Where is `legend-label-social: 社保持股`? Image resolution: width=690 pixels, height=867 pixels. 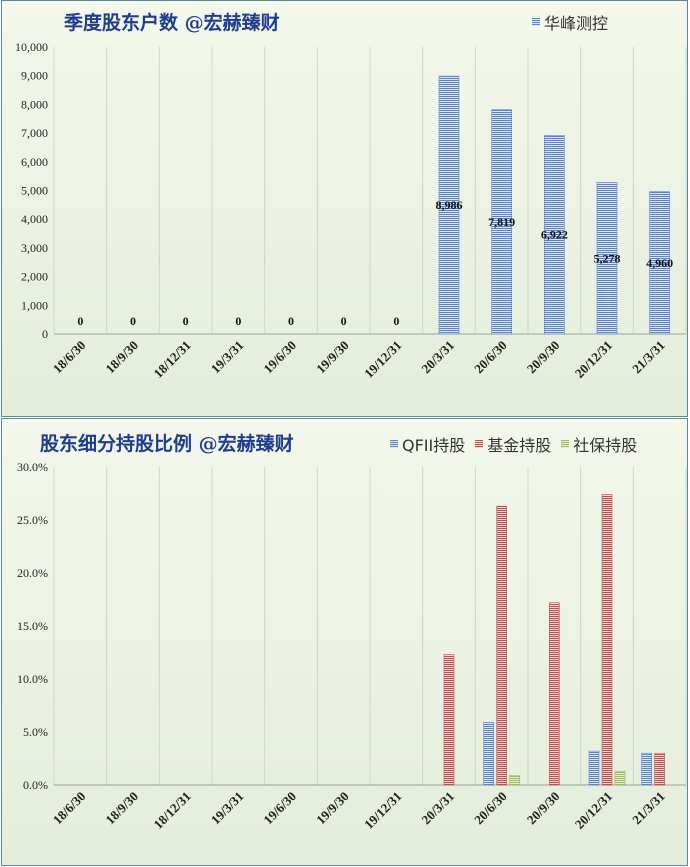
legend-label-social: 社保持股 is located at coordinates (605, 445).